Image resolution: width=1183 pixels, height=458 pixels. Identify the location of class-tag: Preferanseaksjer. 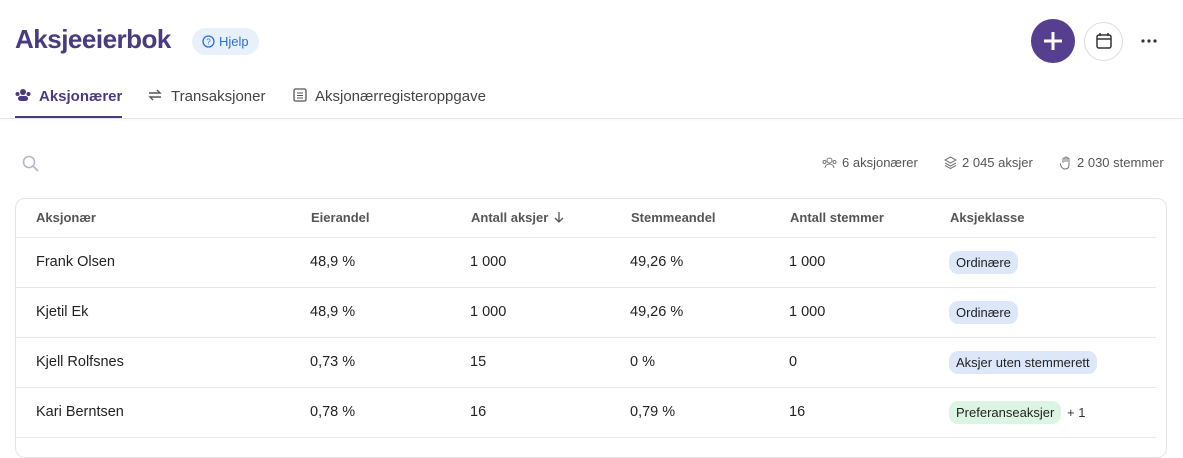
(1005, 412).